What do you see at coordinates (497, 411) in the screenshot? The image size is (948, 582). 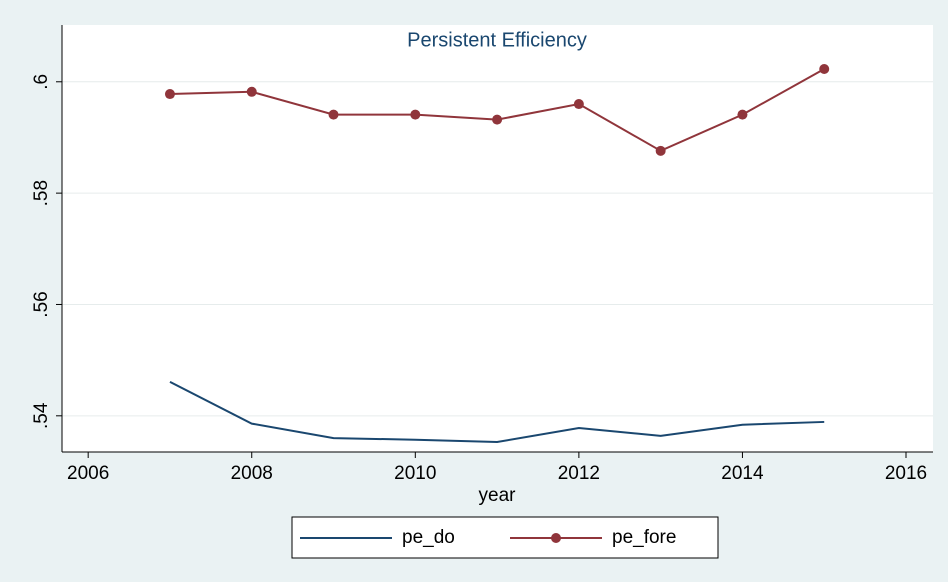 I see `series-line` at bounding box center [497, 411].